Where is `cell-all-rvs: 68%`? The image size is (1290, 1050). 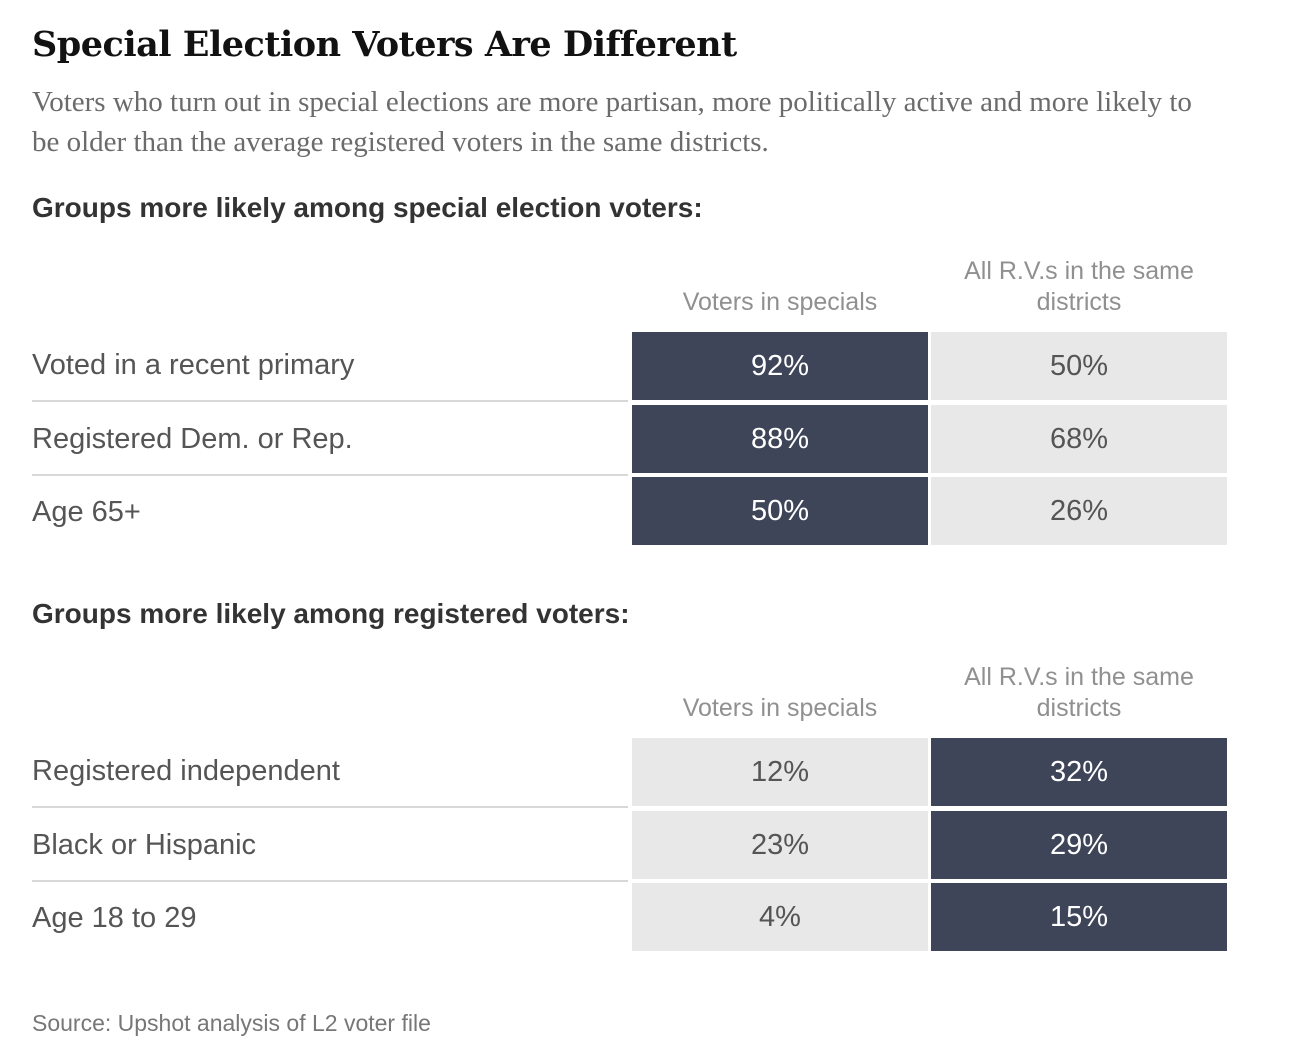 cell-all-rvs: 68% is located at coordinates (1079, 439).